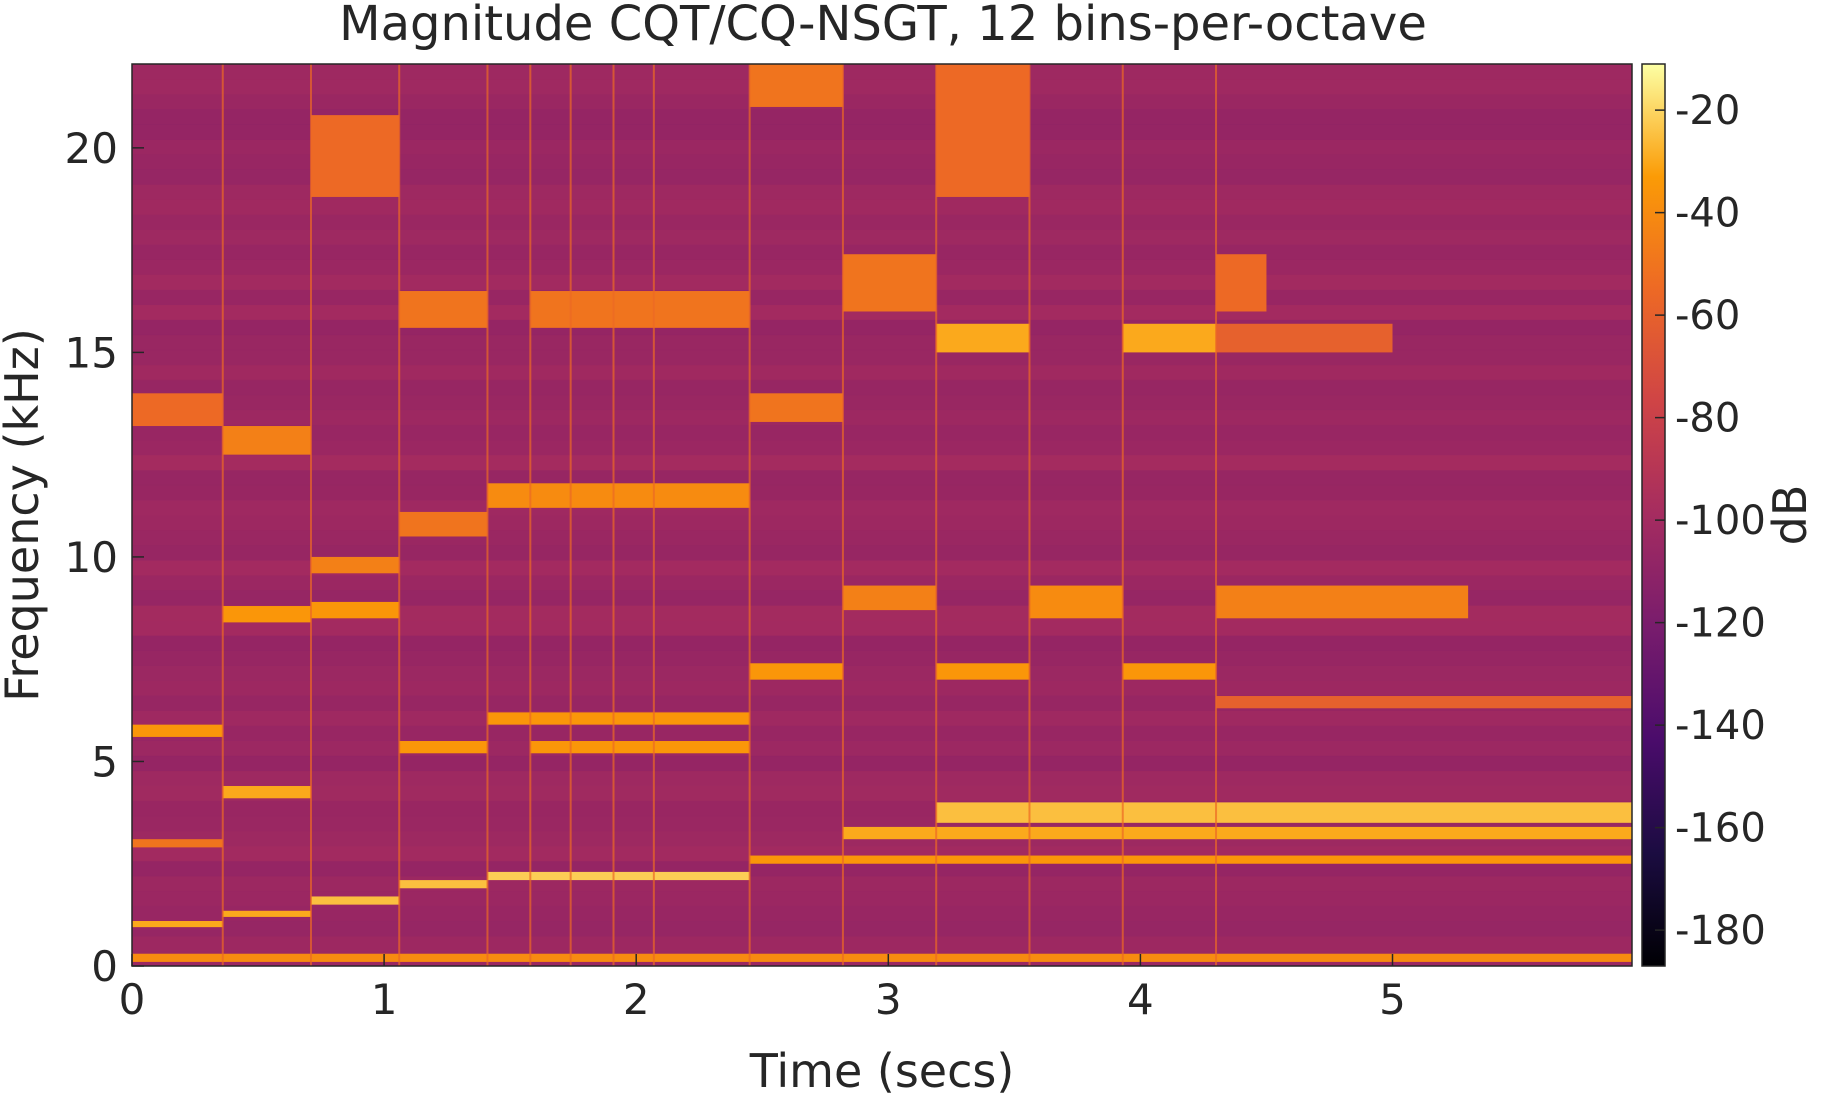 The width and height of the screenshot is (1823, 1100). I want to click on y-axis-ticks: 0 5 10 15 20, so click(104, 557).